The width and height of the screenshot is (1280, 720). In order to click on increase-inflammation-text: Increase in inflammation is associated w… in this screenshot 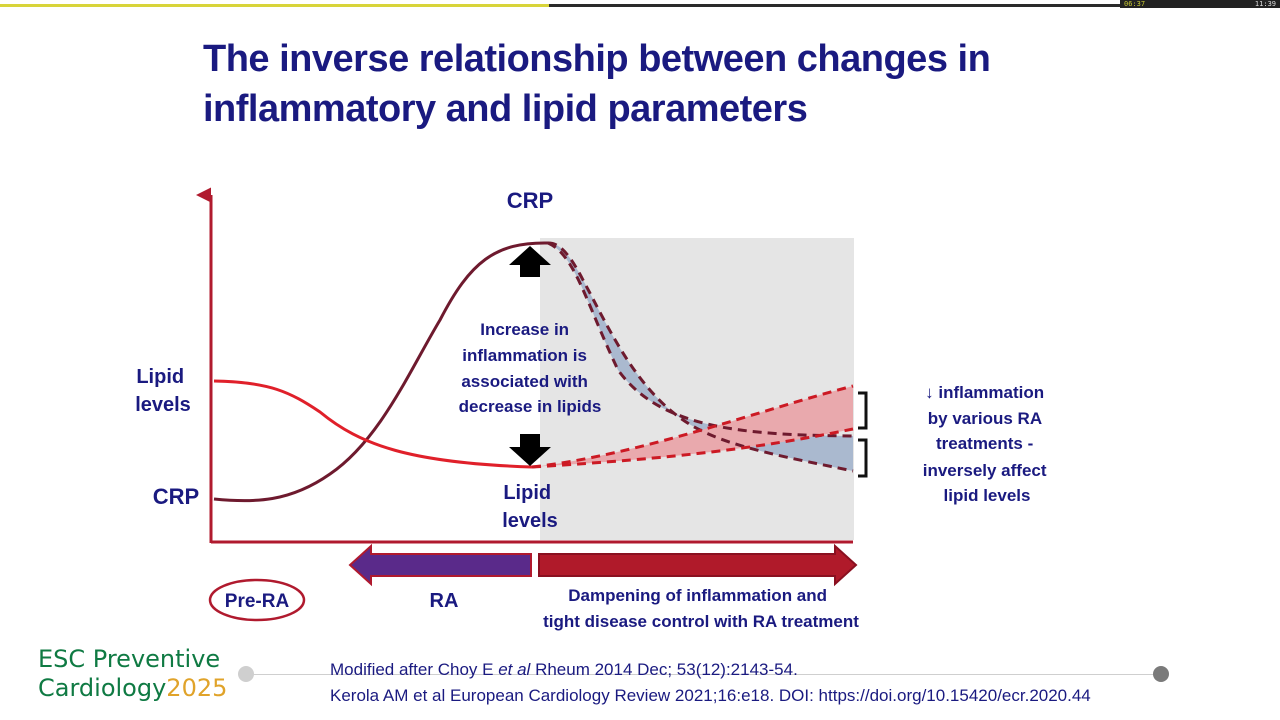, I will do `click(530, 368)`.